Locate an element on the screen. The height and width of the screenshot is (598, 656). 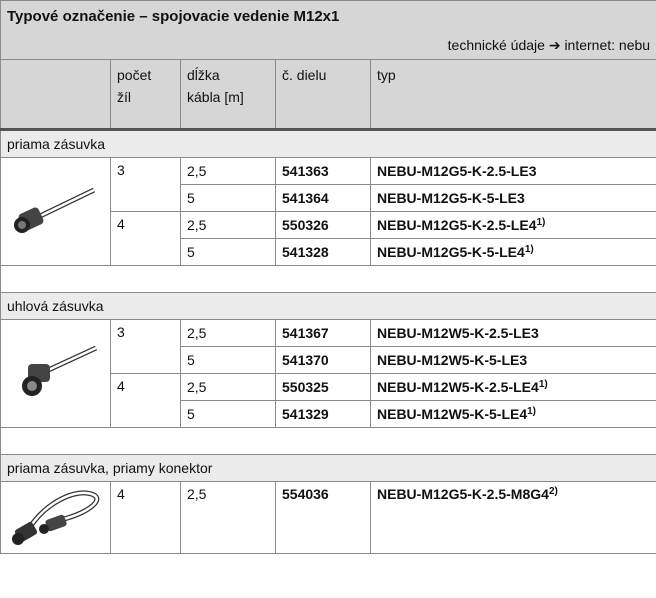
column-header-line: č. dielu is located at coordinates (304, 75).